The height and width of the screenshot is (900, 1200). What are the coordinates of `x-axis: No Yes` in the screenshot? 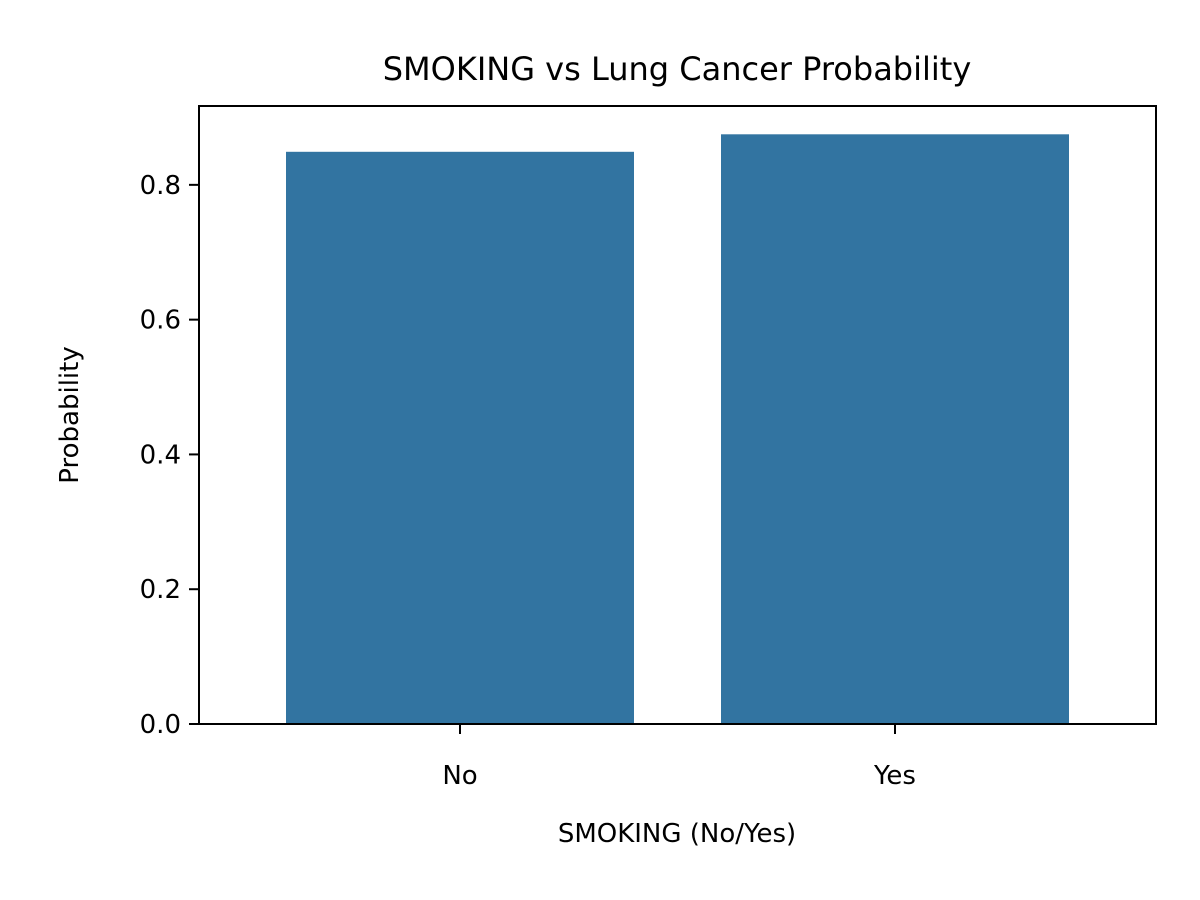 It's located at (679, 757).